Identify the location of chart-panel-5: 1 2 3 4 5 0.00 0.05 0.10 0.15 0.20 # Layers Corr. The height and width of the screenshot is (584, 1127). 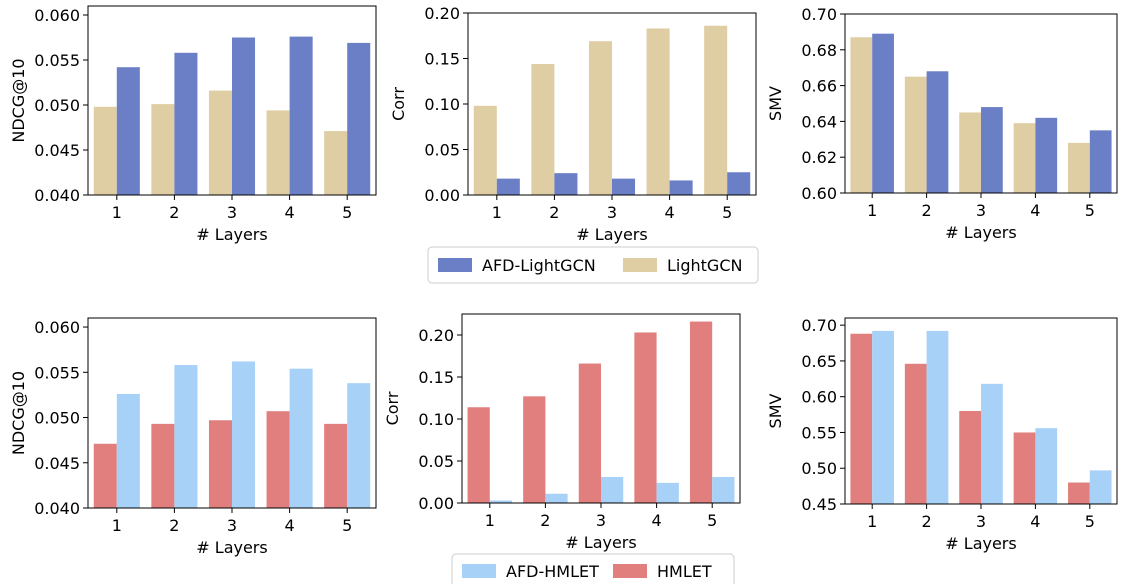
(562, 432).